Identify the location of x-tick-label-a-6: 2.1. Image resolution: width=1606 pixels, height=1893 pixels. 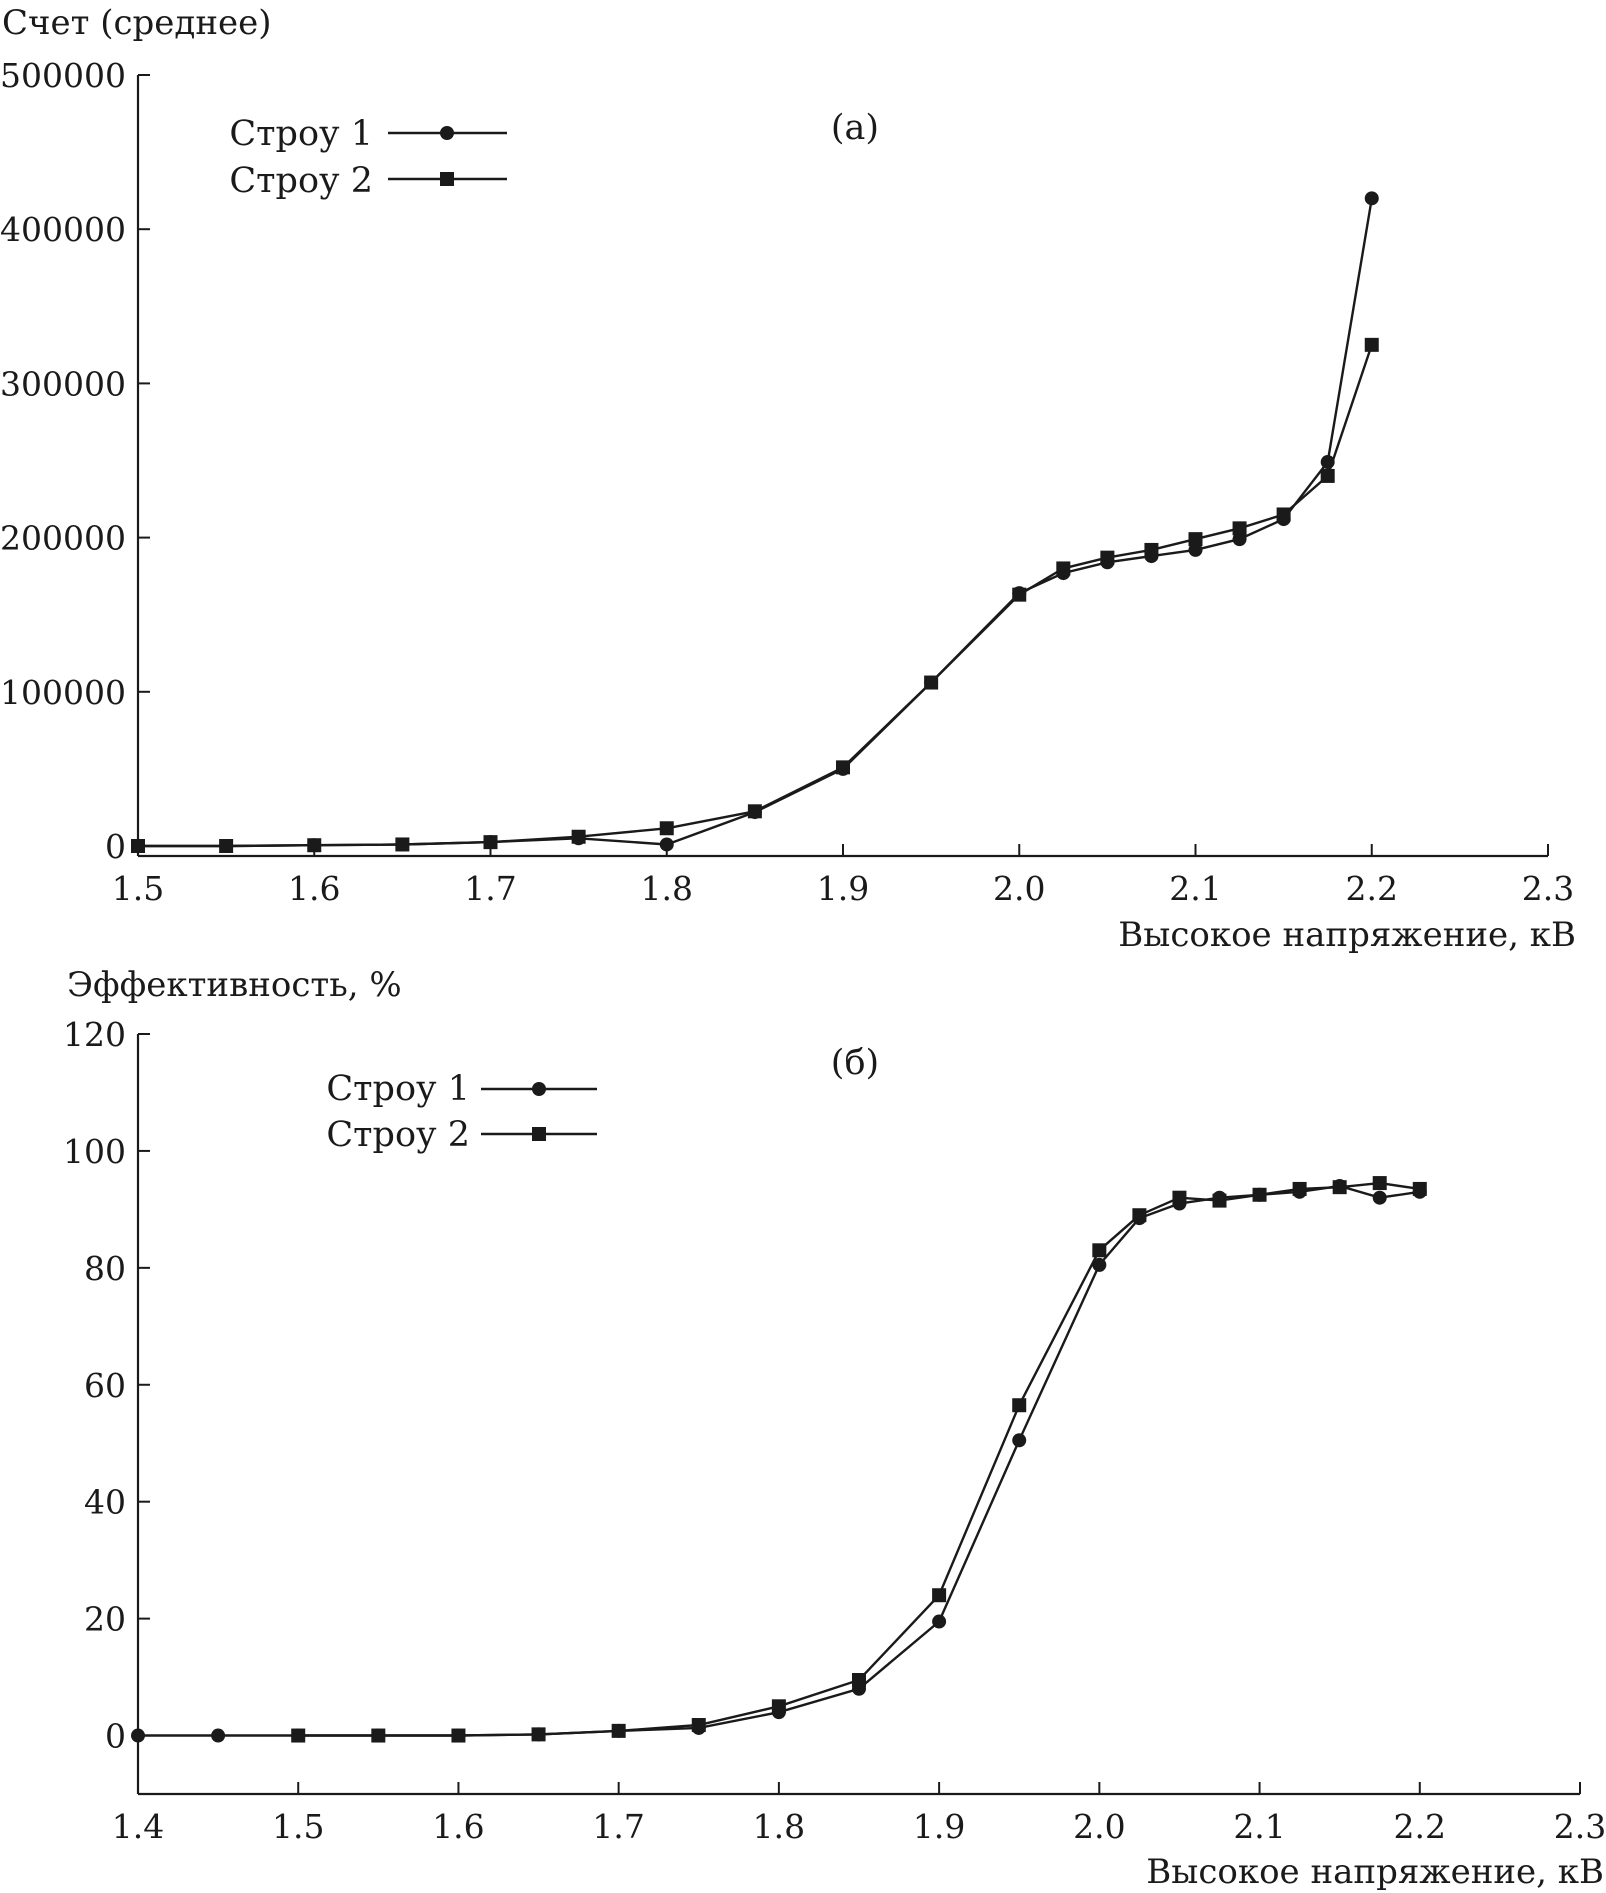
(1195, 888).